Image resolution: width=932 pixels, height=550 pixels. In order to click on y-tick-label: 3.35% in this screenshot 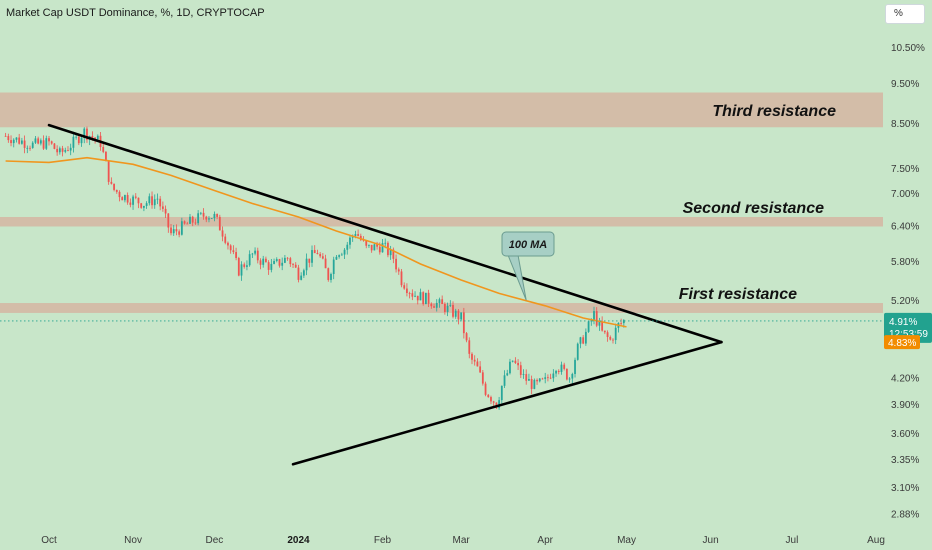, I will do `click(905, 460)`.